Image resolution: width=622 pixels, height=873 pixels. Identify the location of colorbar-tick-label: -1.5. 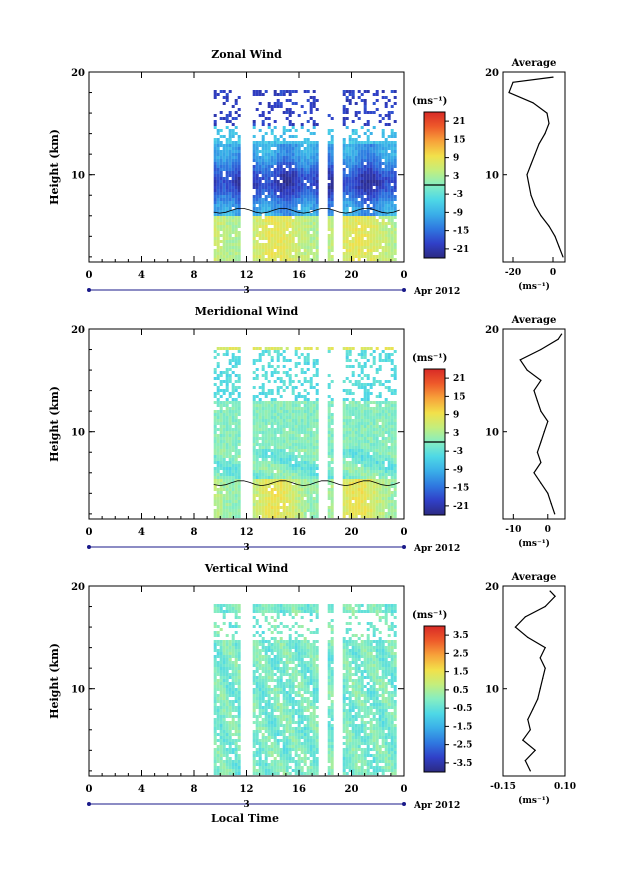
(462, 727).